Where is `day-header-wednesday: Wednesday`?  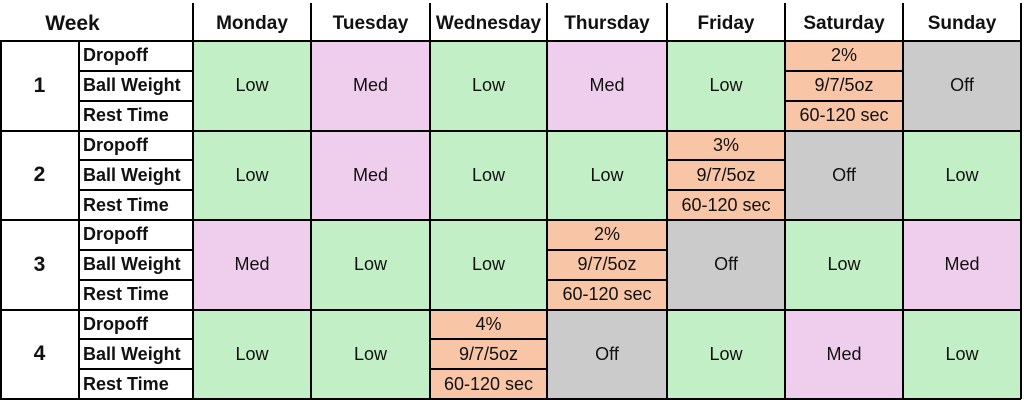
day-header-wednesday: Wednesday is located at coordinates (488, 23).